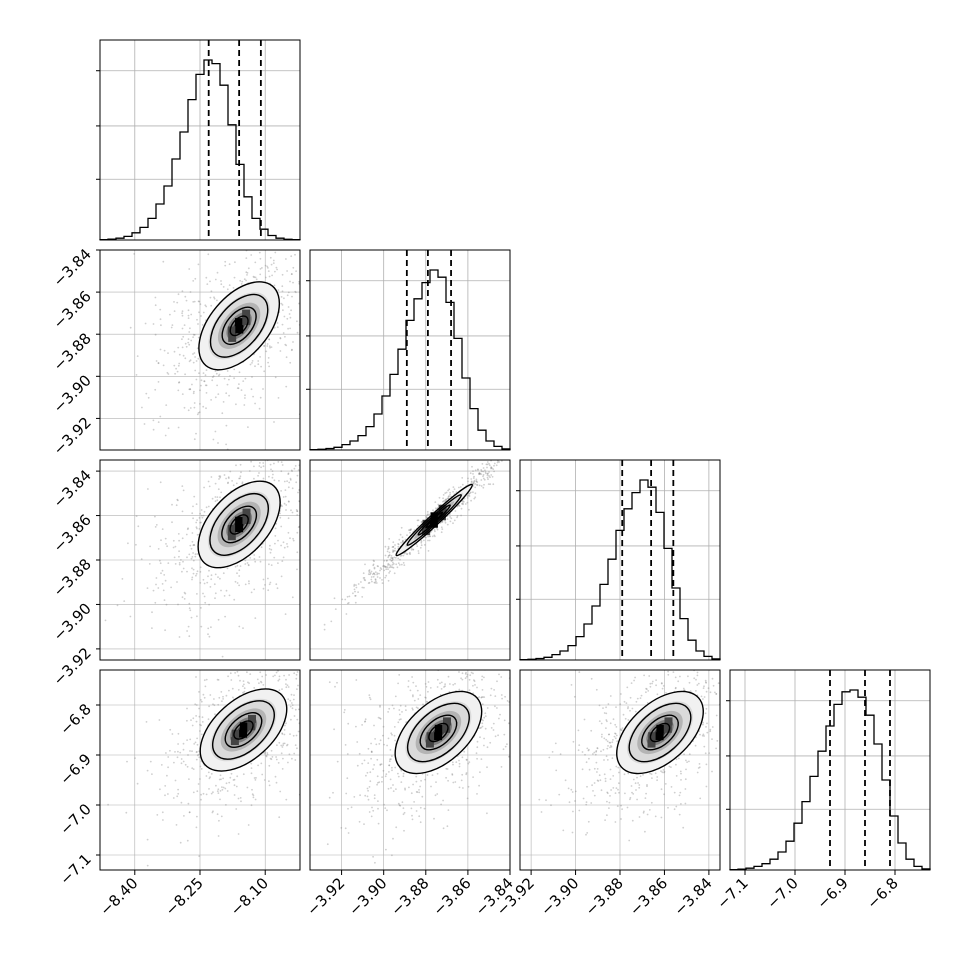  What do you see at coordinates (410, 350) in the screenshot?
I see `panel-frame` at bounding box center [410, 350].